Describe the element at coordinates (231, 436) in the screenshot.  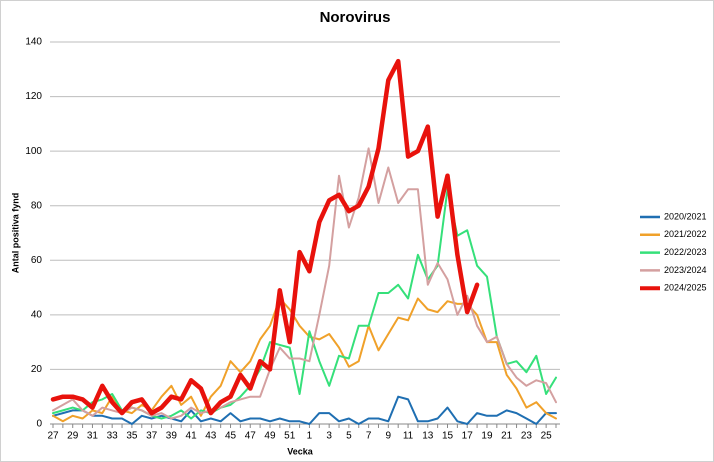
I see `x-tick-label: 45` at that location.